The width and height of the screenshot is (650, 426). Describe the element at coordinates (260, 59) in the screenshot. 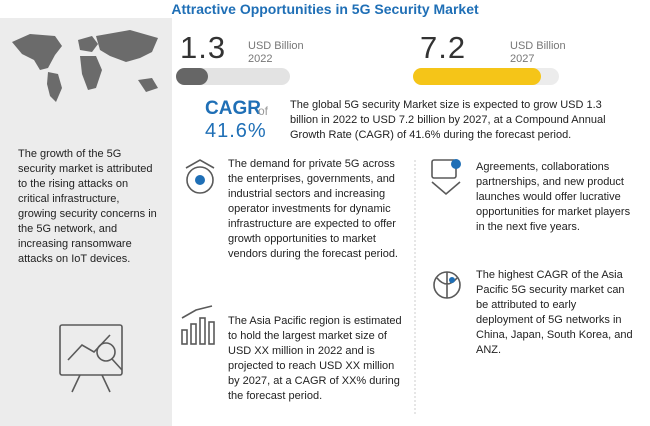

I see `stat-year: 2022` at that location.